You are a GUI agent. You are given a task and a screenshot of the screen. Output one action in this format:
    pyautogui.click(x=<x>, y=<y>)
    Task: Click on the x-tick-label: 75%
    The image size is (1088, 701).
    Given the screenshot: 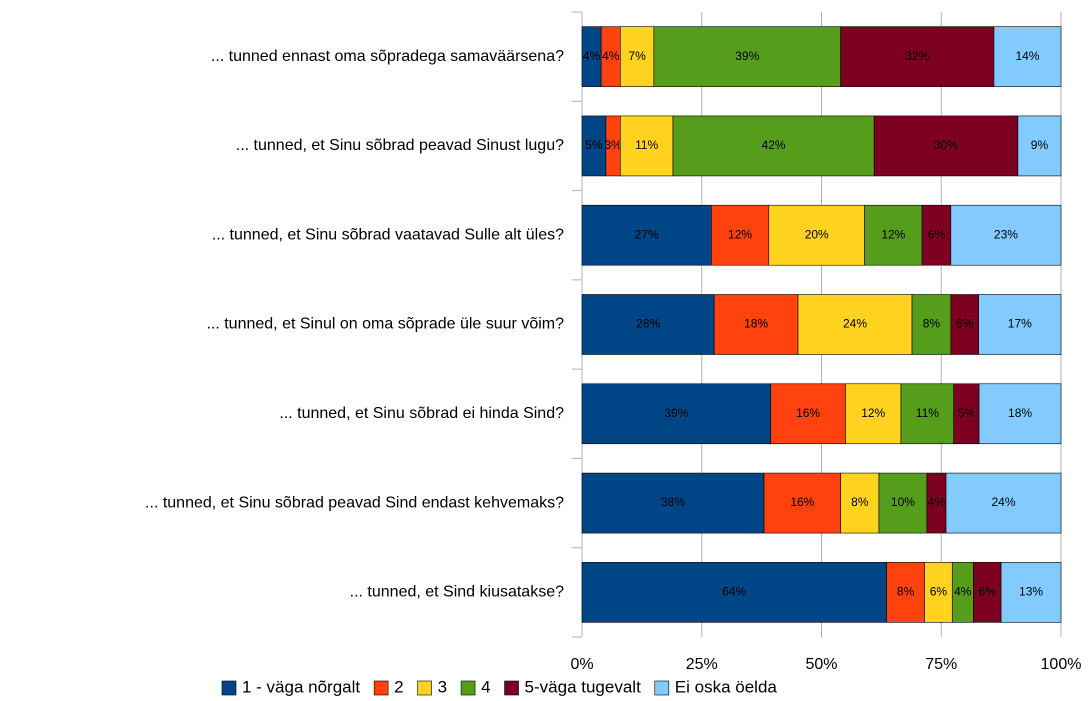 What is the action you would take?
    pyautogui.click(x=941, y=664)
    